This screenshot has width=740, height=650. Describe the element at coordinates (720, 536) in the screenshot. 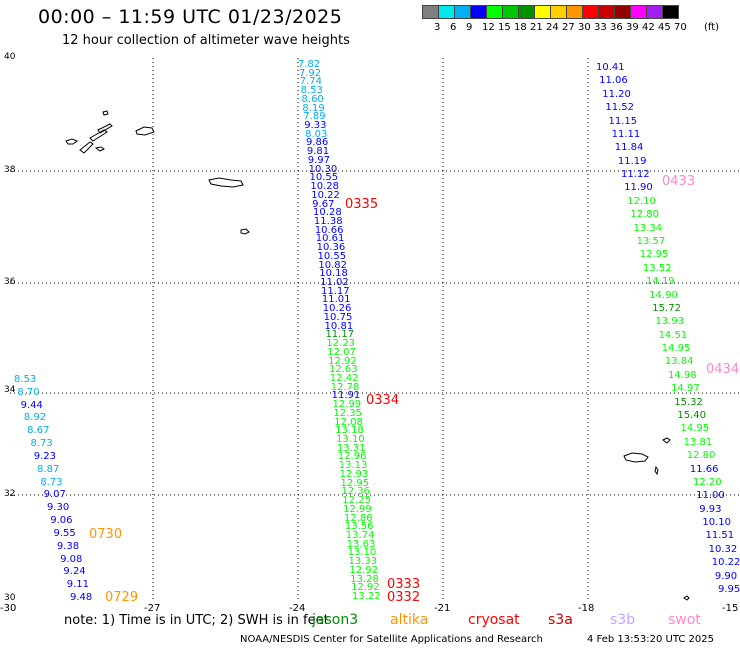

I see `track-value: 11.51` at that location.